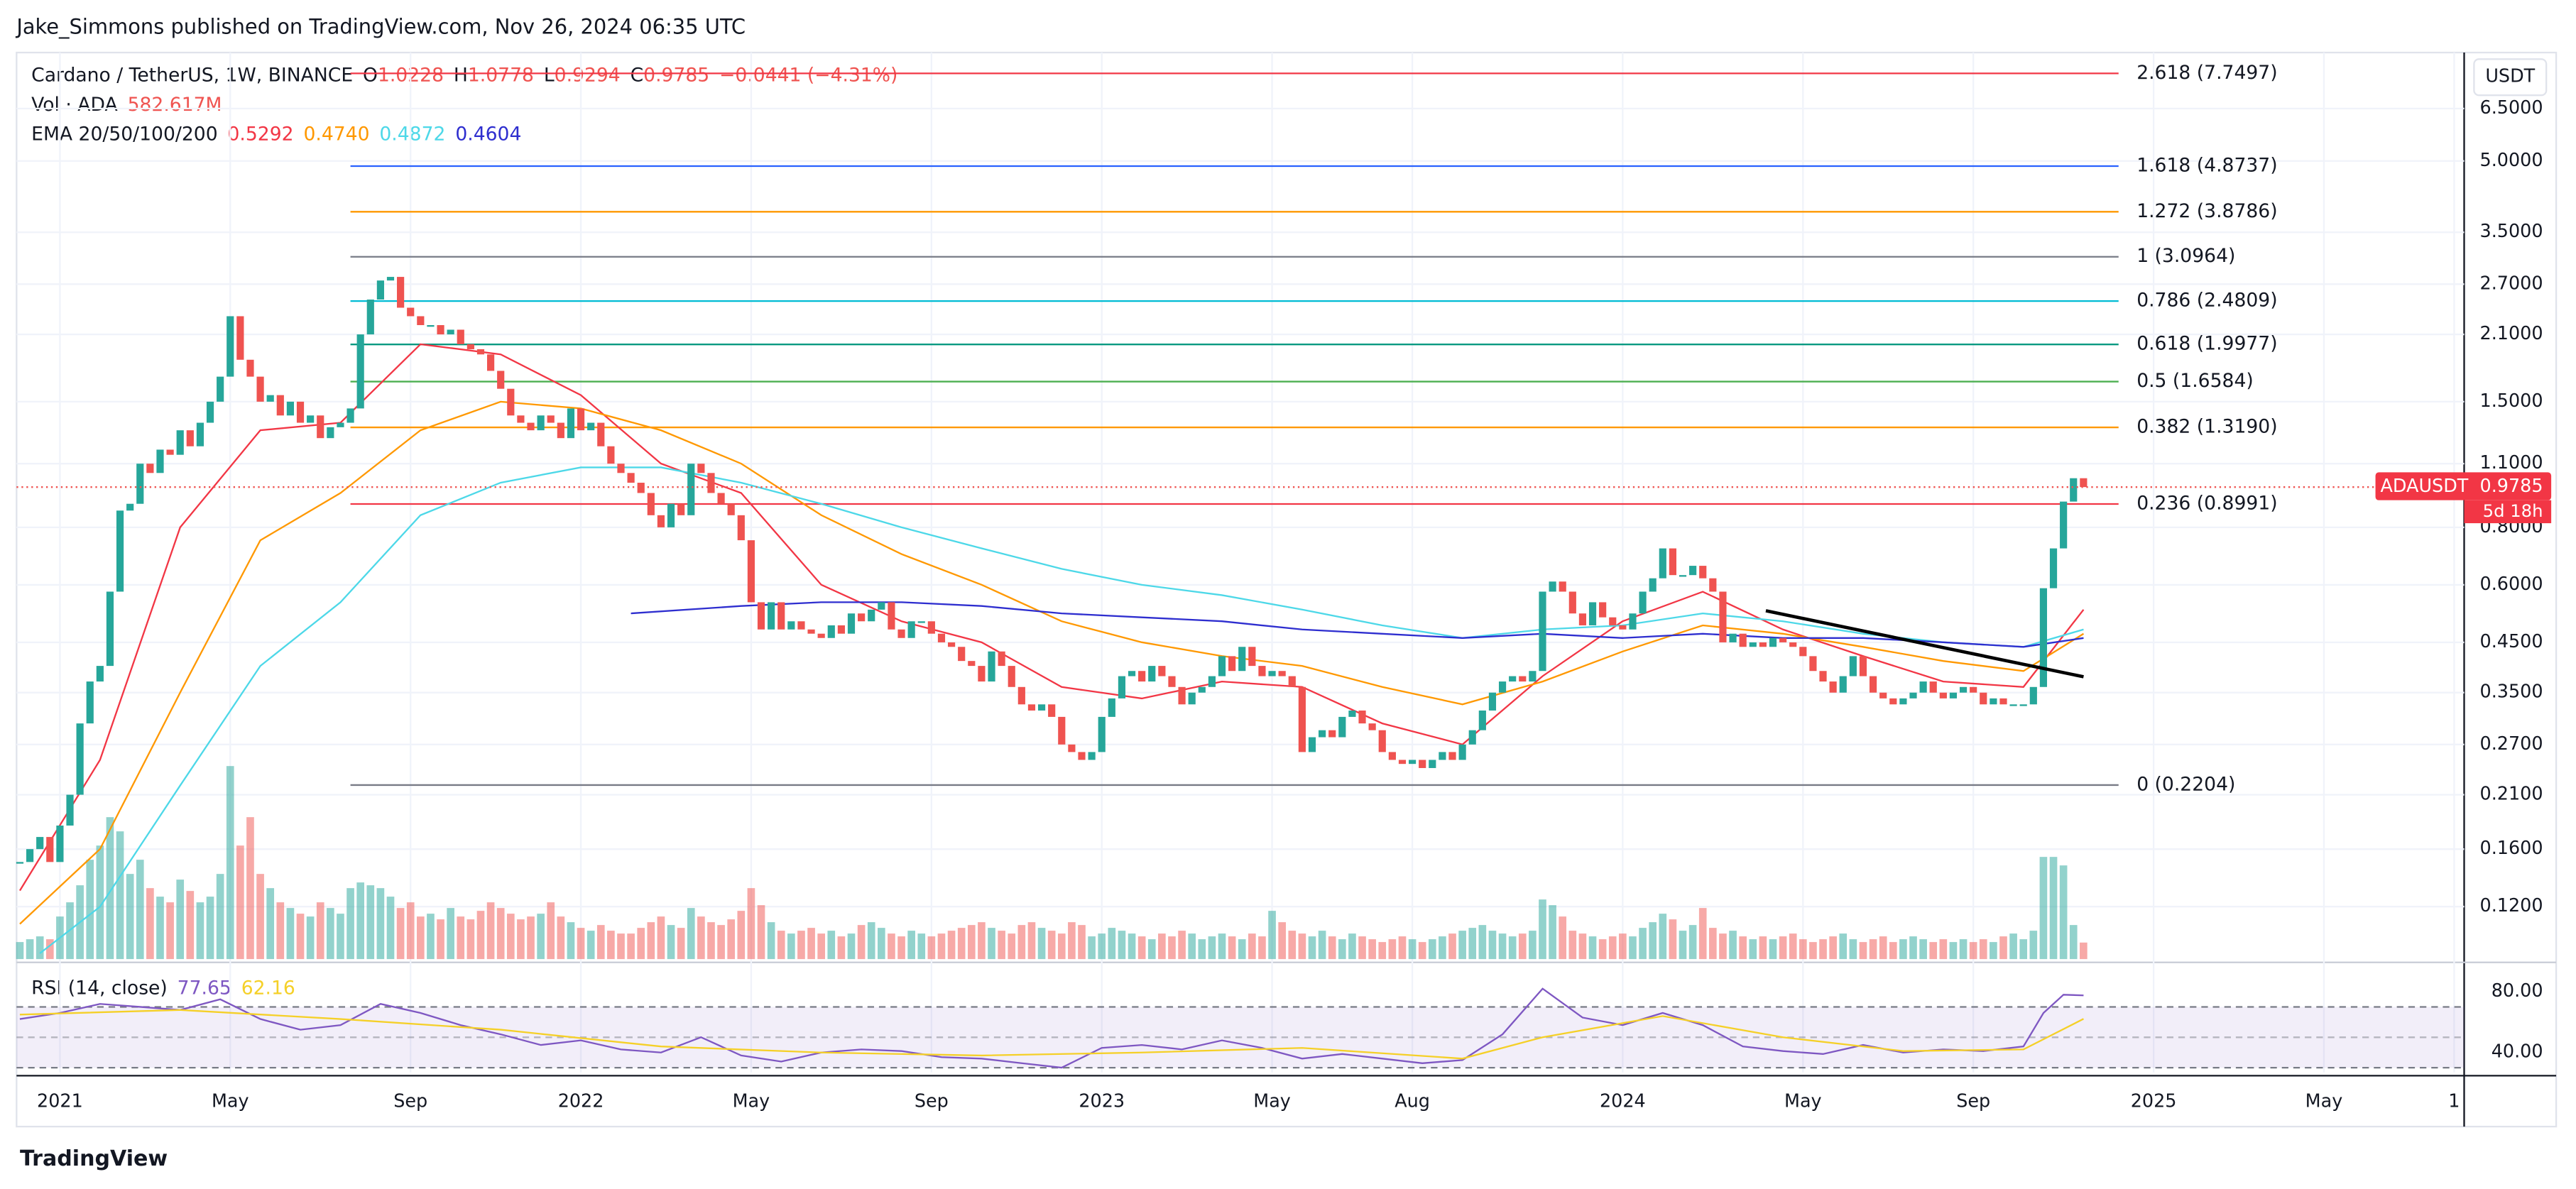  I want to click on ema-value: 0.4872, so click(412, 134).